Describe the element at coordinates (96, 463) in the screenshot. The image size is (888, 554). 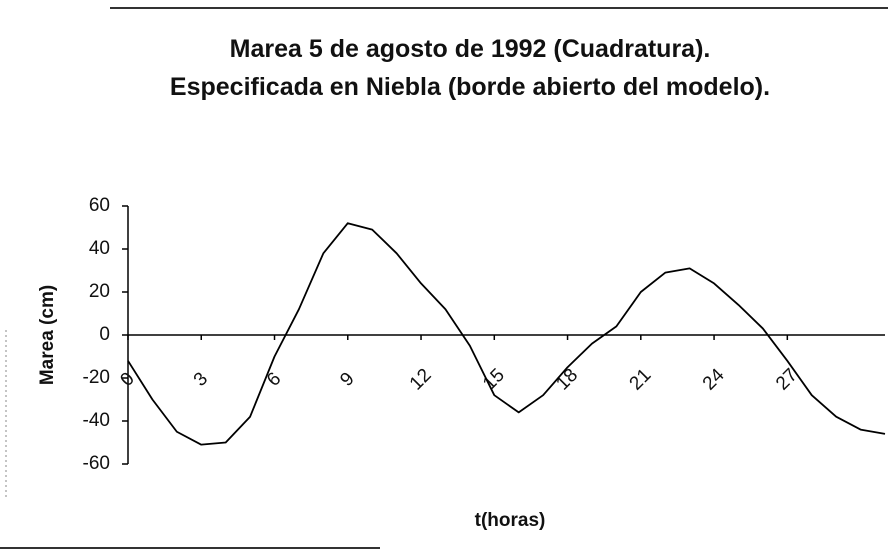
I see `y-tick-label: -60` at that location.